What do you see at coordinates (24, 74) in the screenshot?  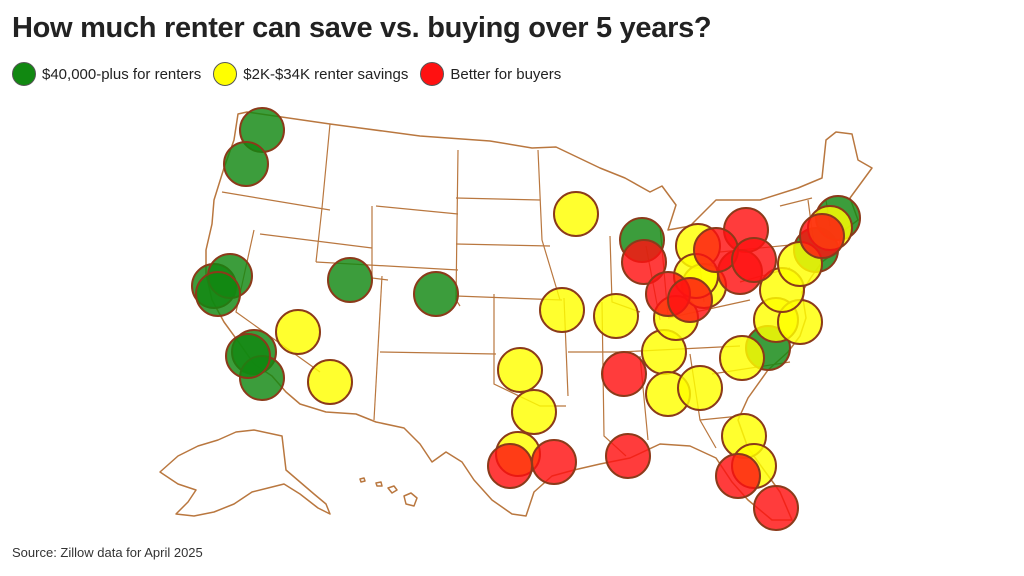 I see `legend-swatch-green` at bounding box center [24, 74].